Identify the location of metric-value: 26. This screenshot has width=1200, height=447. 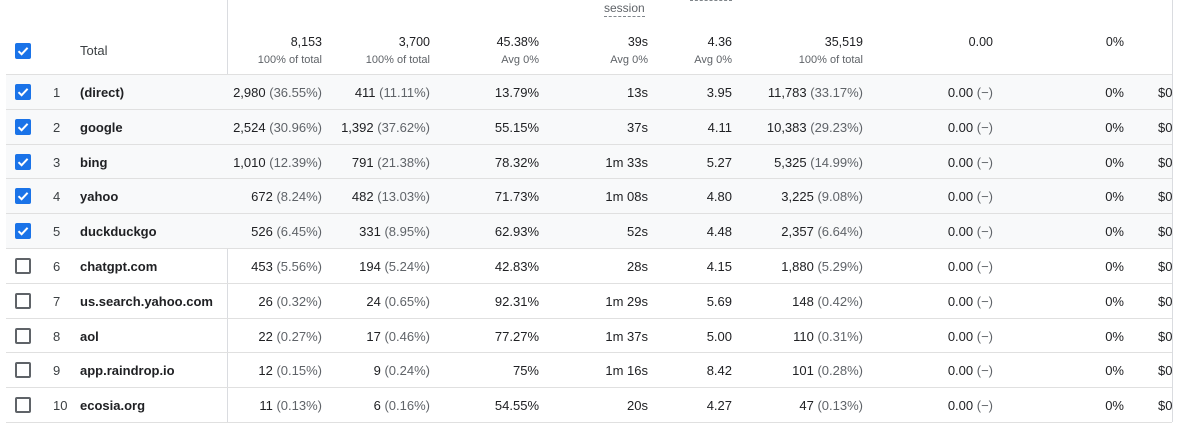
(265, 301).